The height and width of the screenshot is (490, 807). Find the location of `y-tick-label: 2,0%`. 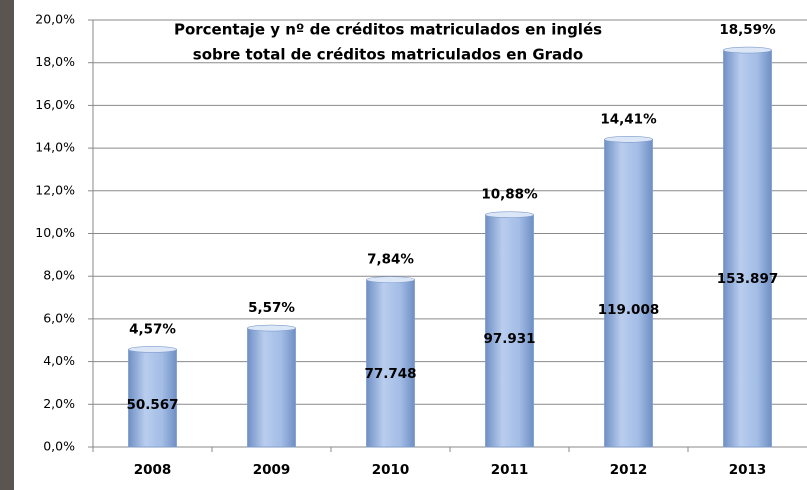

y-tick-label: 2,0% is located at coordinates (59, 403).